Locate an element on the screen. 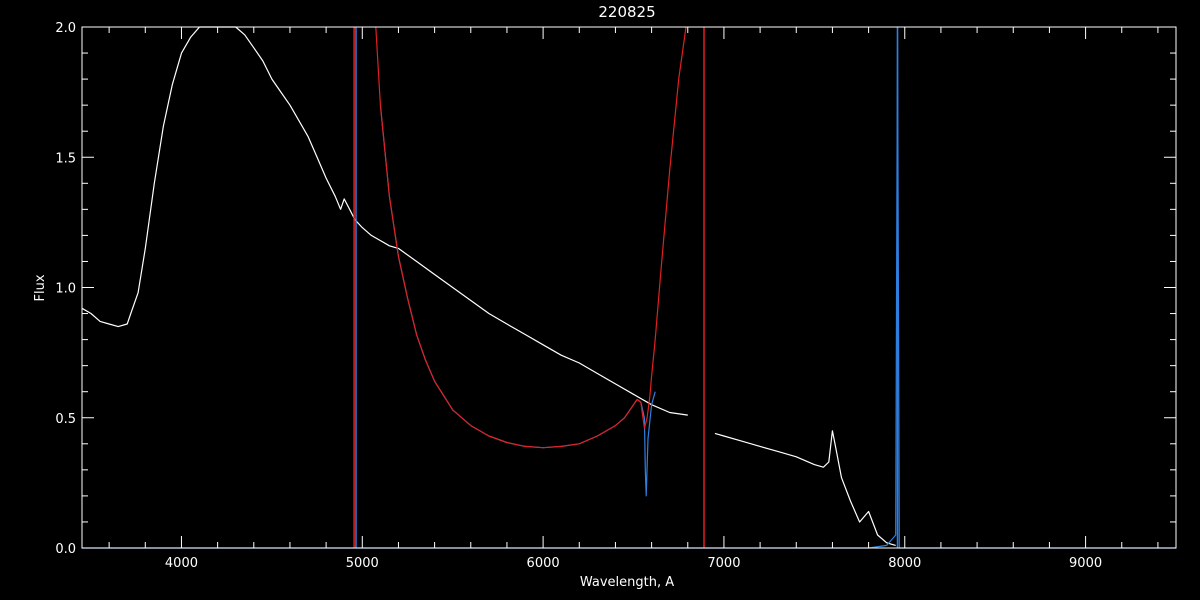  chart-title: 220825 is located at coordinates (626, 12).